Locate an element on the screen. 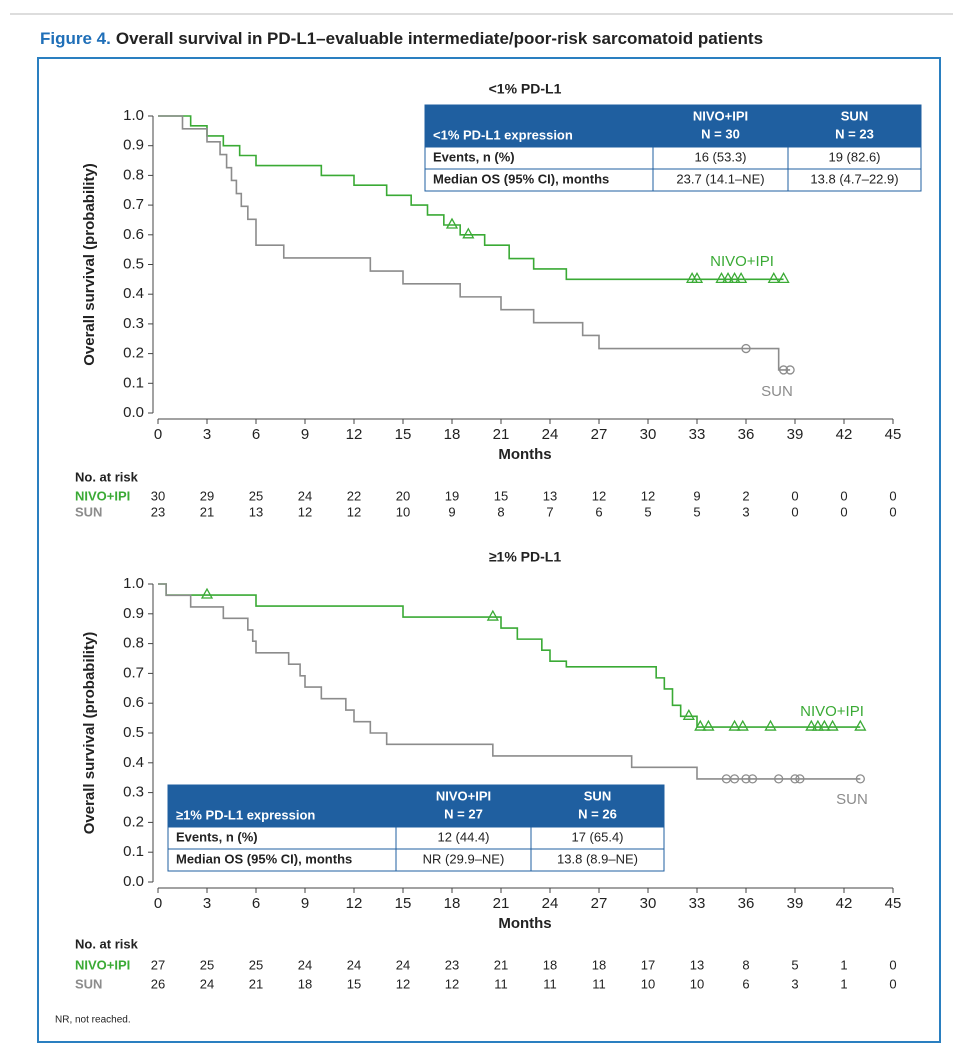 The image size is (963, 1064). y-tick-label: 0.4 is located at coordinates (133, 762).